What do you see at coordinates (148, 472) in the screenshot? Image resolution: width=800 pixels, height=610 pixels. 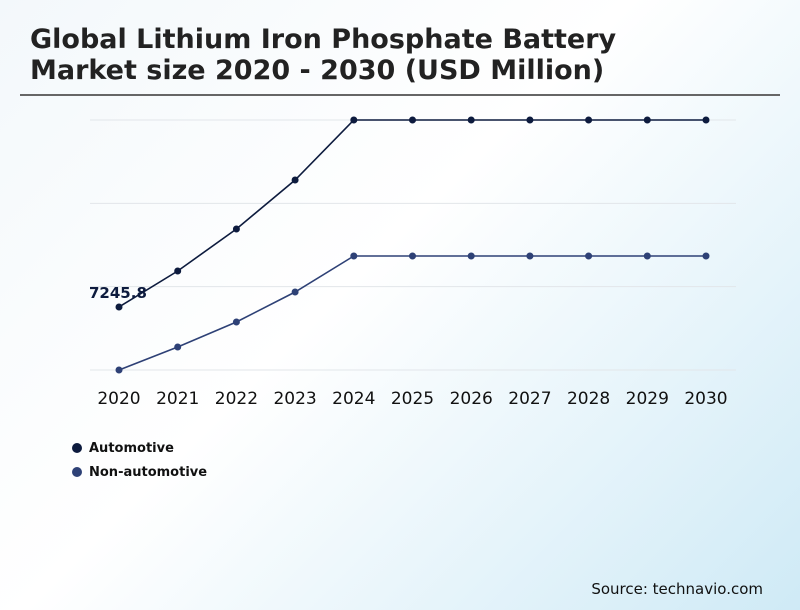 I see `legend-label: Non-automotive` at bounding box center [148, 472].